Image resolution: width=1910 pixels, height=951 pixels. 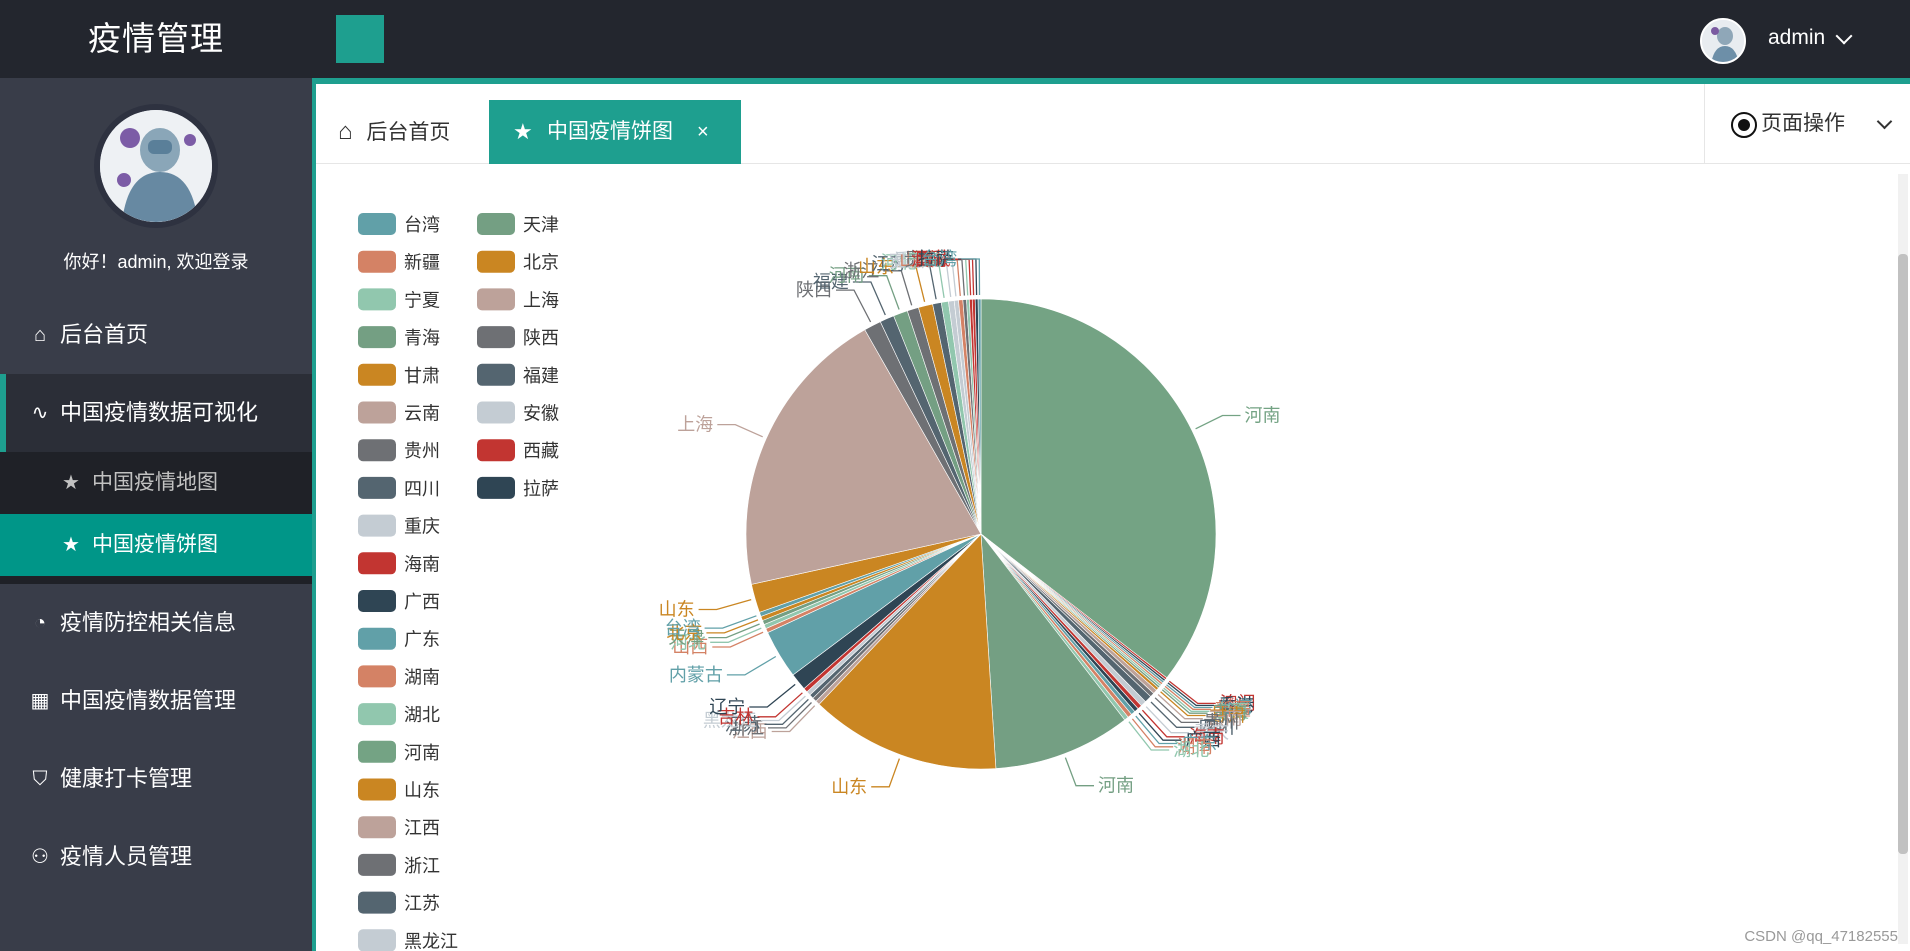 I want to click on pie-slice-label: 安徽, so click(x=906, y=261).